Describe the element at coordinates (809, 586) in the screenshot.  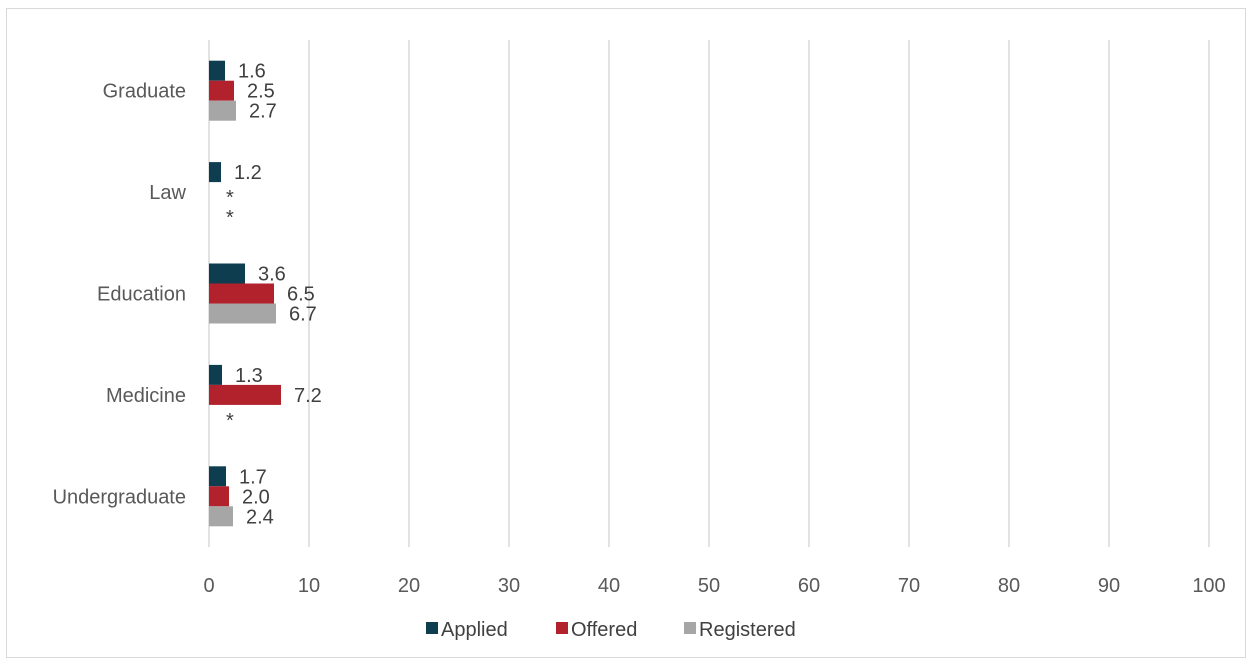
I see `x-tick-label-60: 60` at that location.